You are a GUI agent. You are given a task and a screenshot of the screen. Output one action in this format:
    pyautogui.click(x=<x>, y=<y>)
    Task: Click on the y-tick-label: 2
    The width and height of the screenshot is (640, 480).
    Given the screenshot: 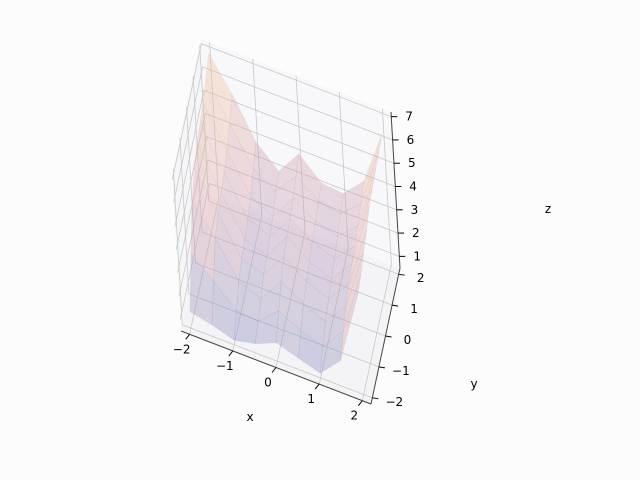 What is the action you would take?
    pyautogui.click(x=421, y=278)
    